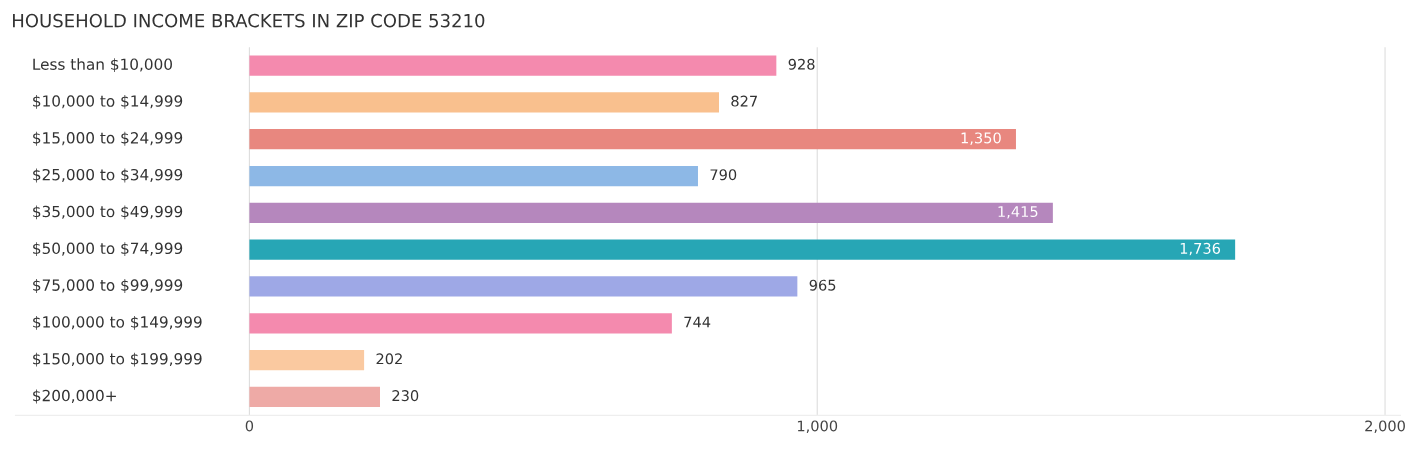  What do you see at coordinates (1385, 426) in the screenshot?
I see `x-tick-label: 2,000` at bounding box center [1385, 426].